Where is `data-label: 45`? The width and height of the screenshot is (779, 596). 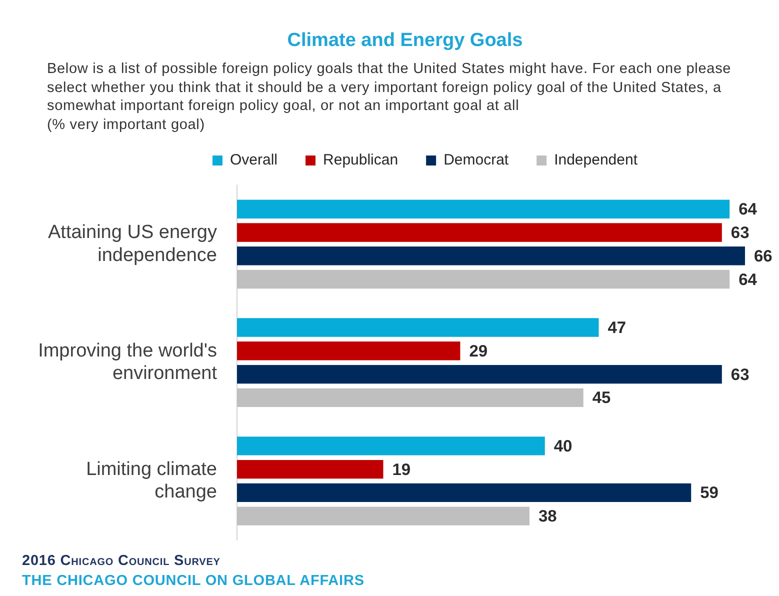
data-label: 45 is located at coordinates (601, 398).